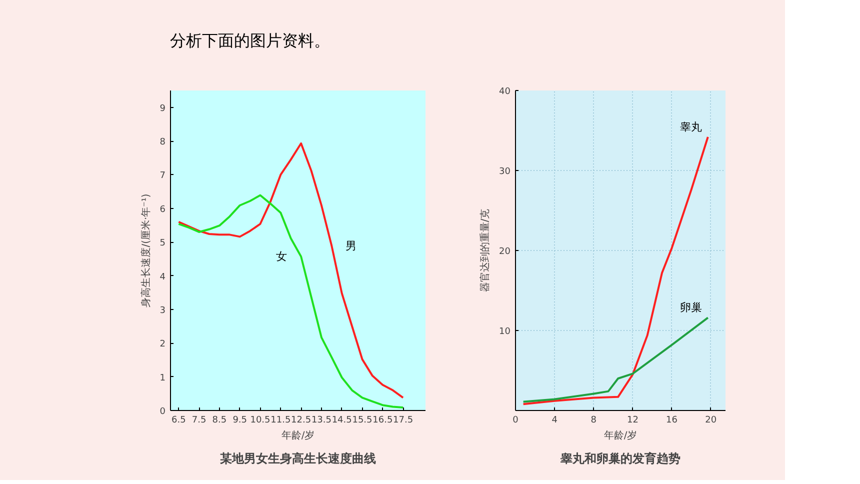  What do you see at coordinates (240, 421) in the screenshot?
I see `x-tick-label: 9.5` at bounding box center [240, 421].